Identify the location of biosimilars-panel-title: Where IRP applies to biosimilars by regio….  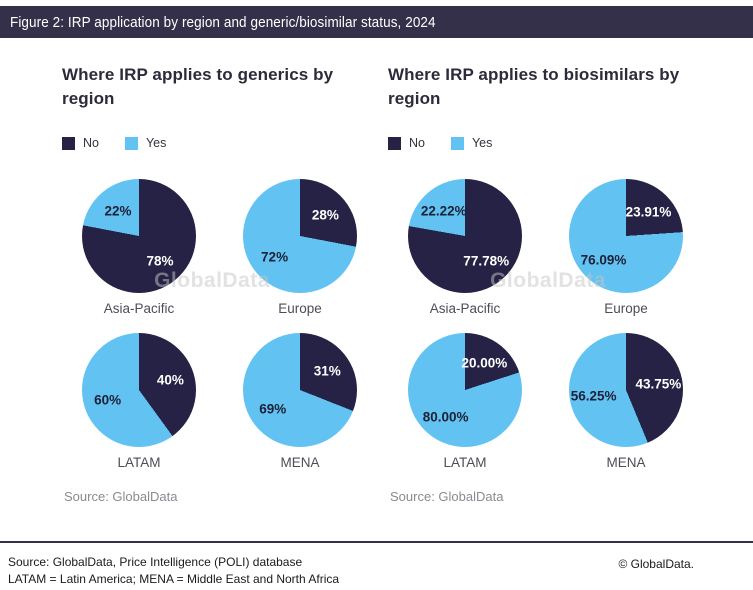
(534, 86).